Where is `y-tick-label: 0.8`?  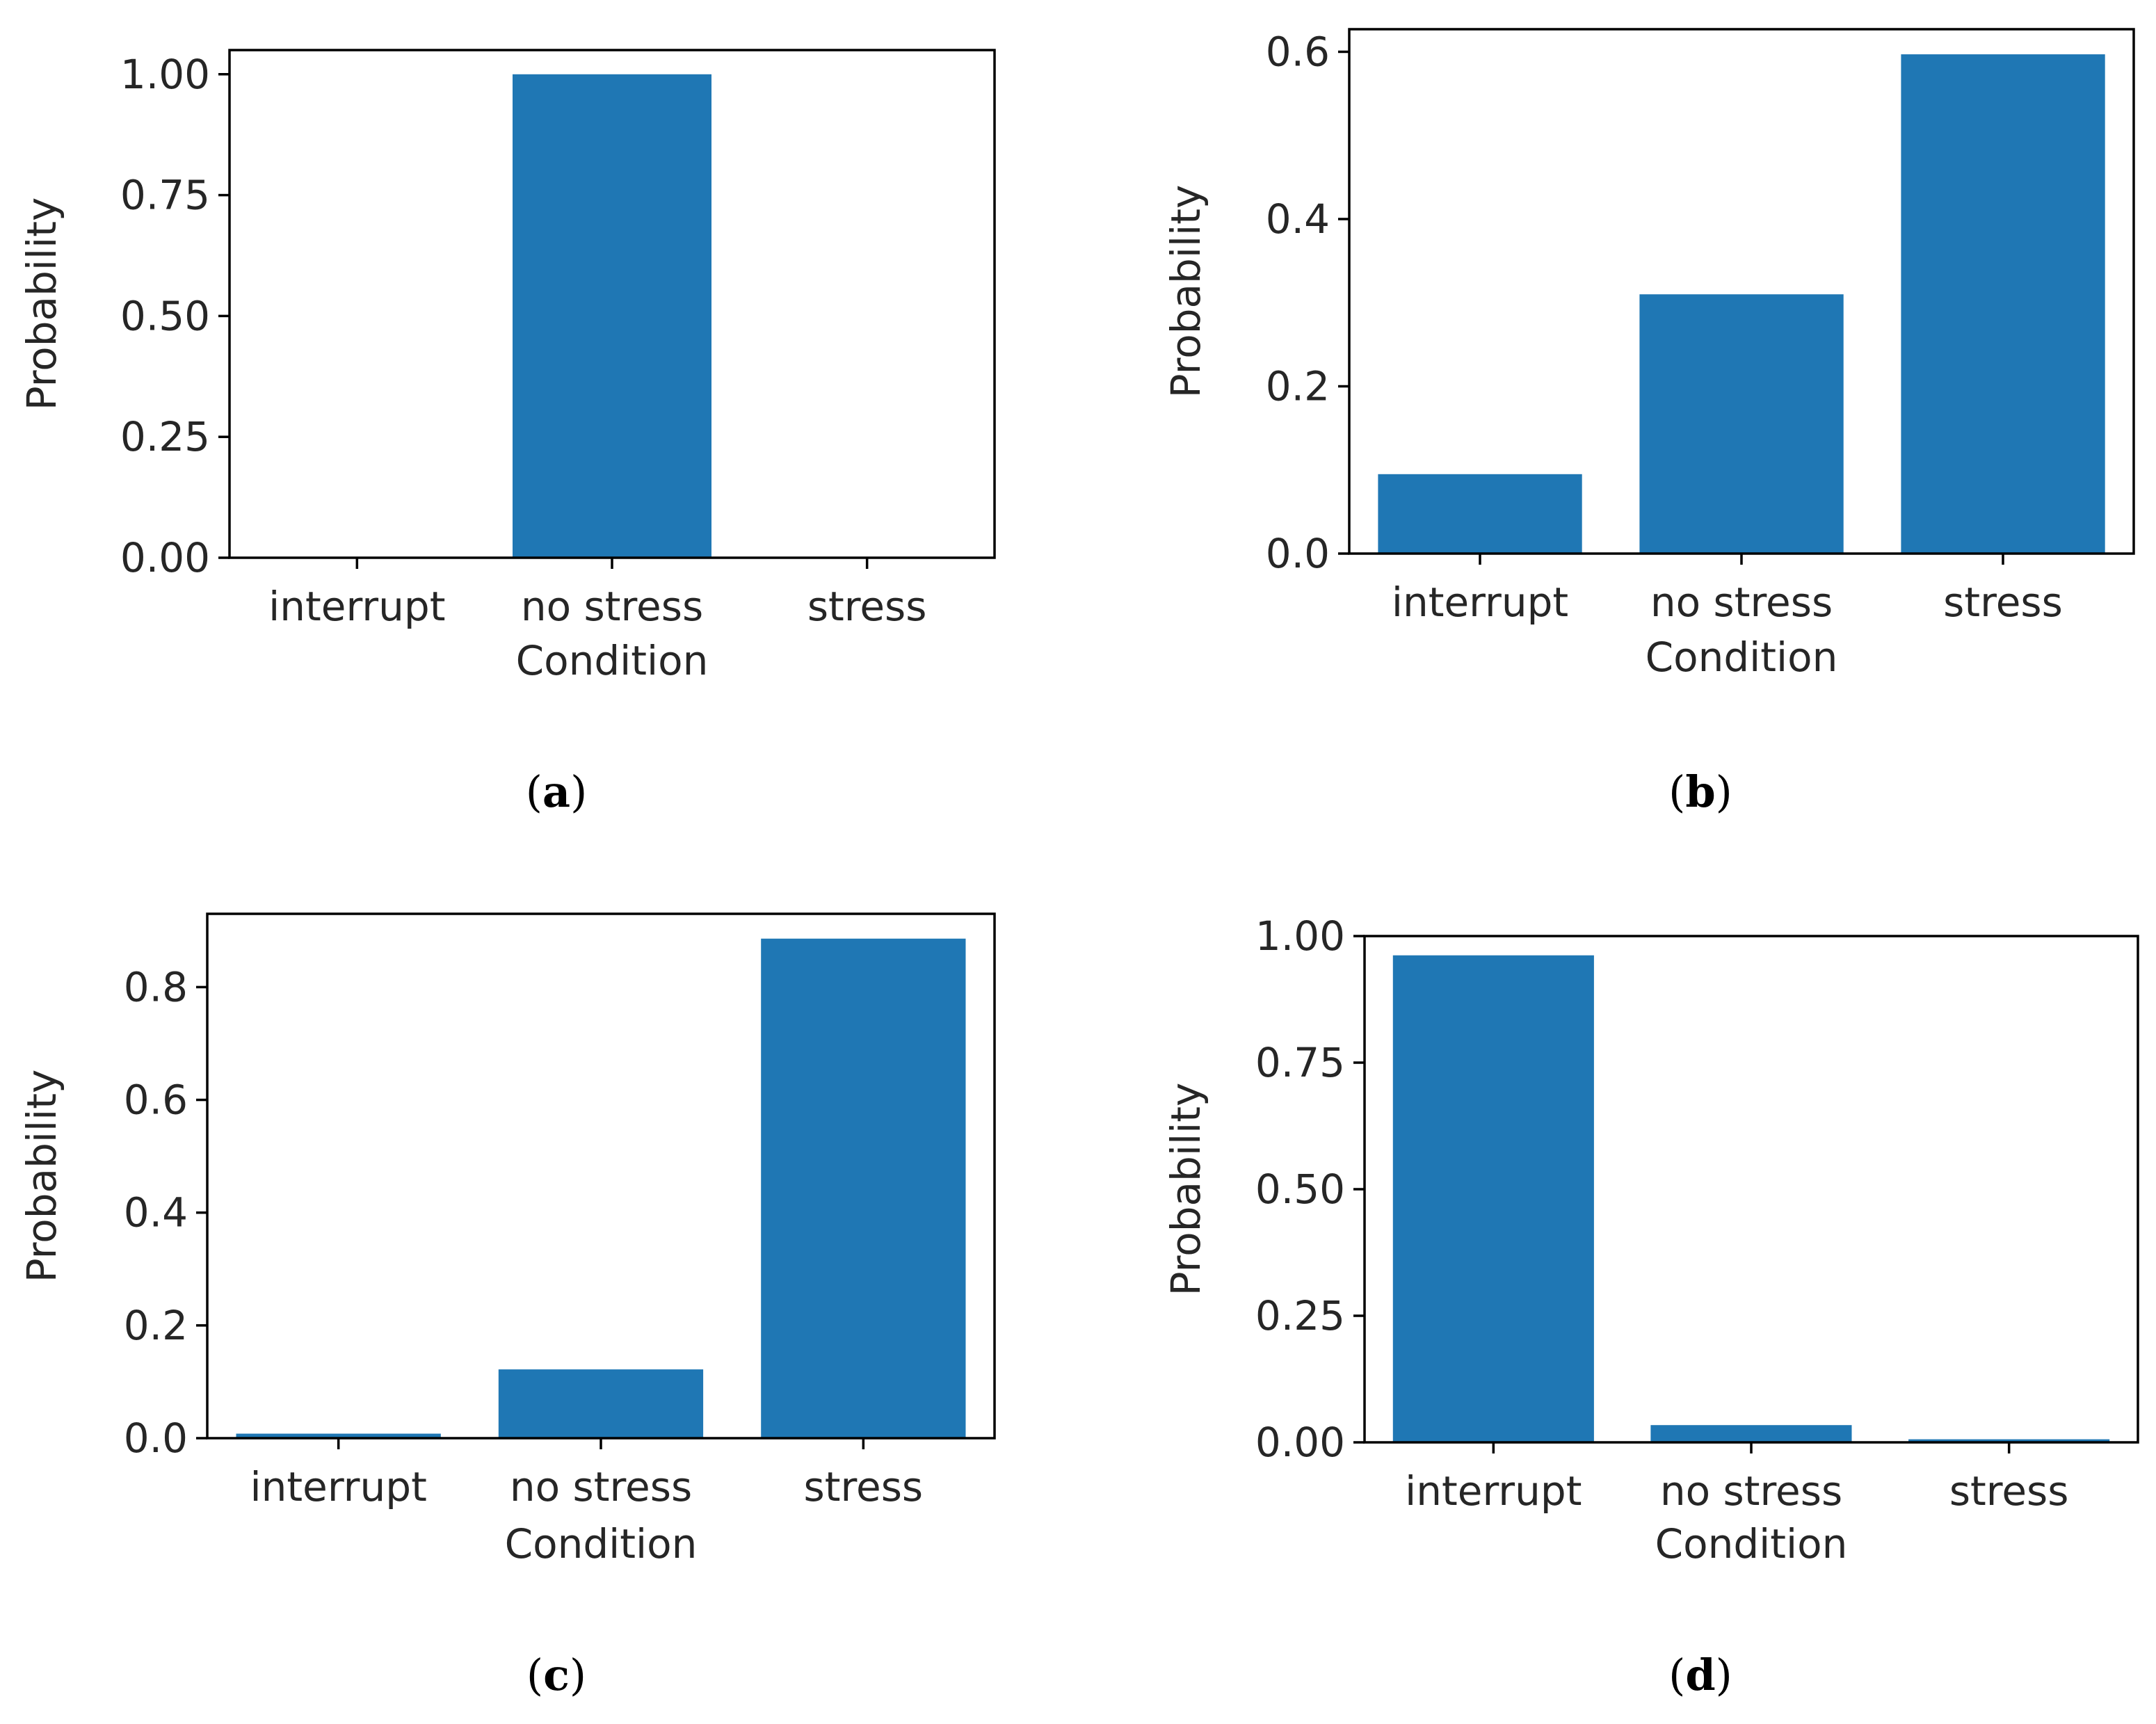 y-tick-label: 0.8 is located at coordinates (156, 986).